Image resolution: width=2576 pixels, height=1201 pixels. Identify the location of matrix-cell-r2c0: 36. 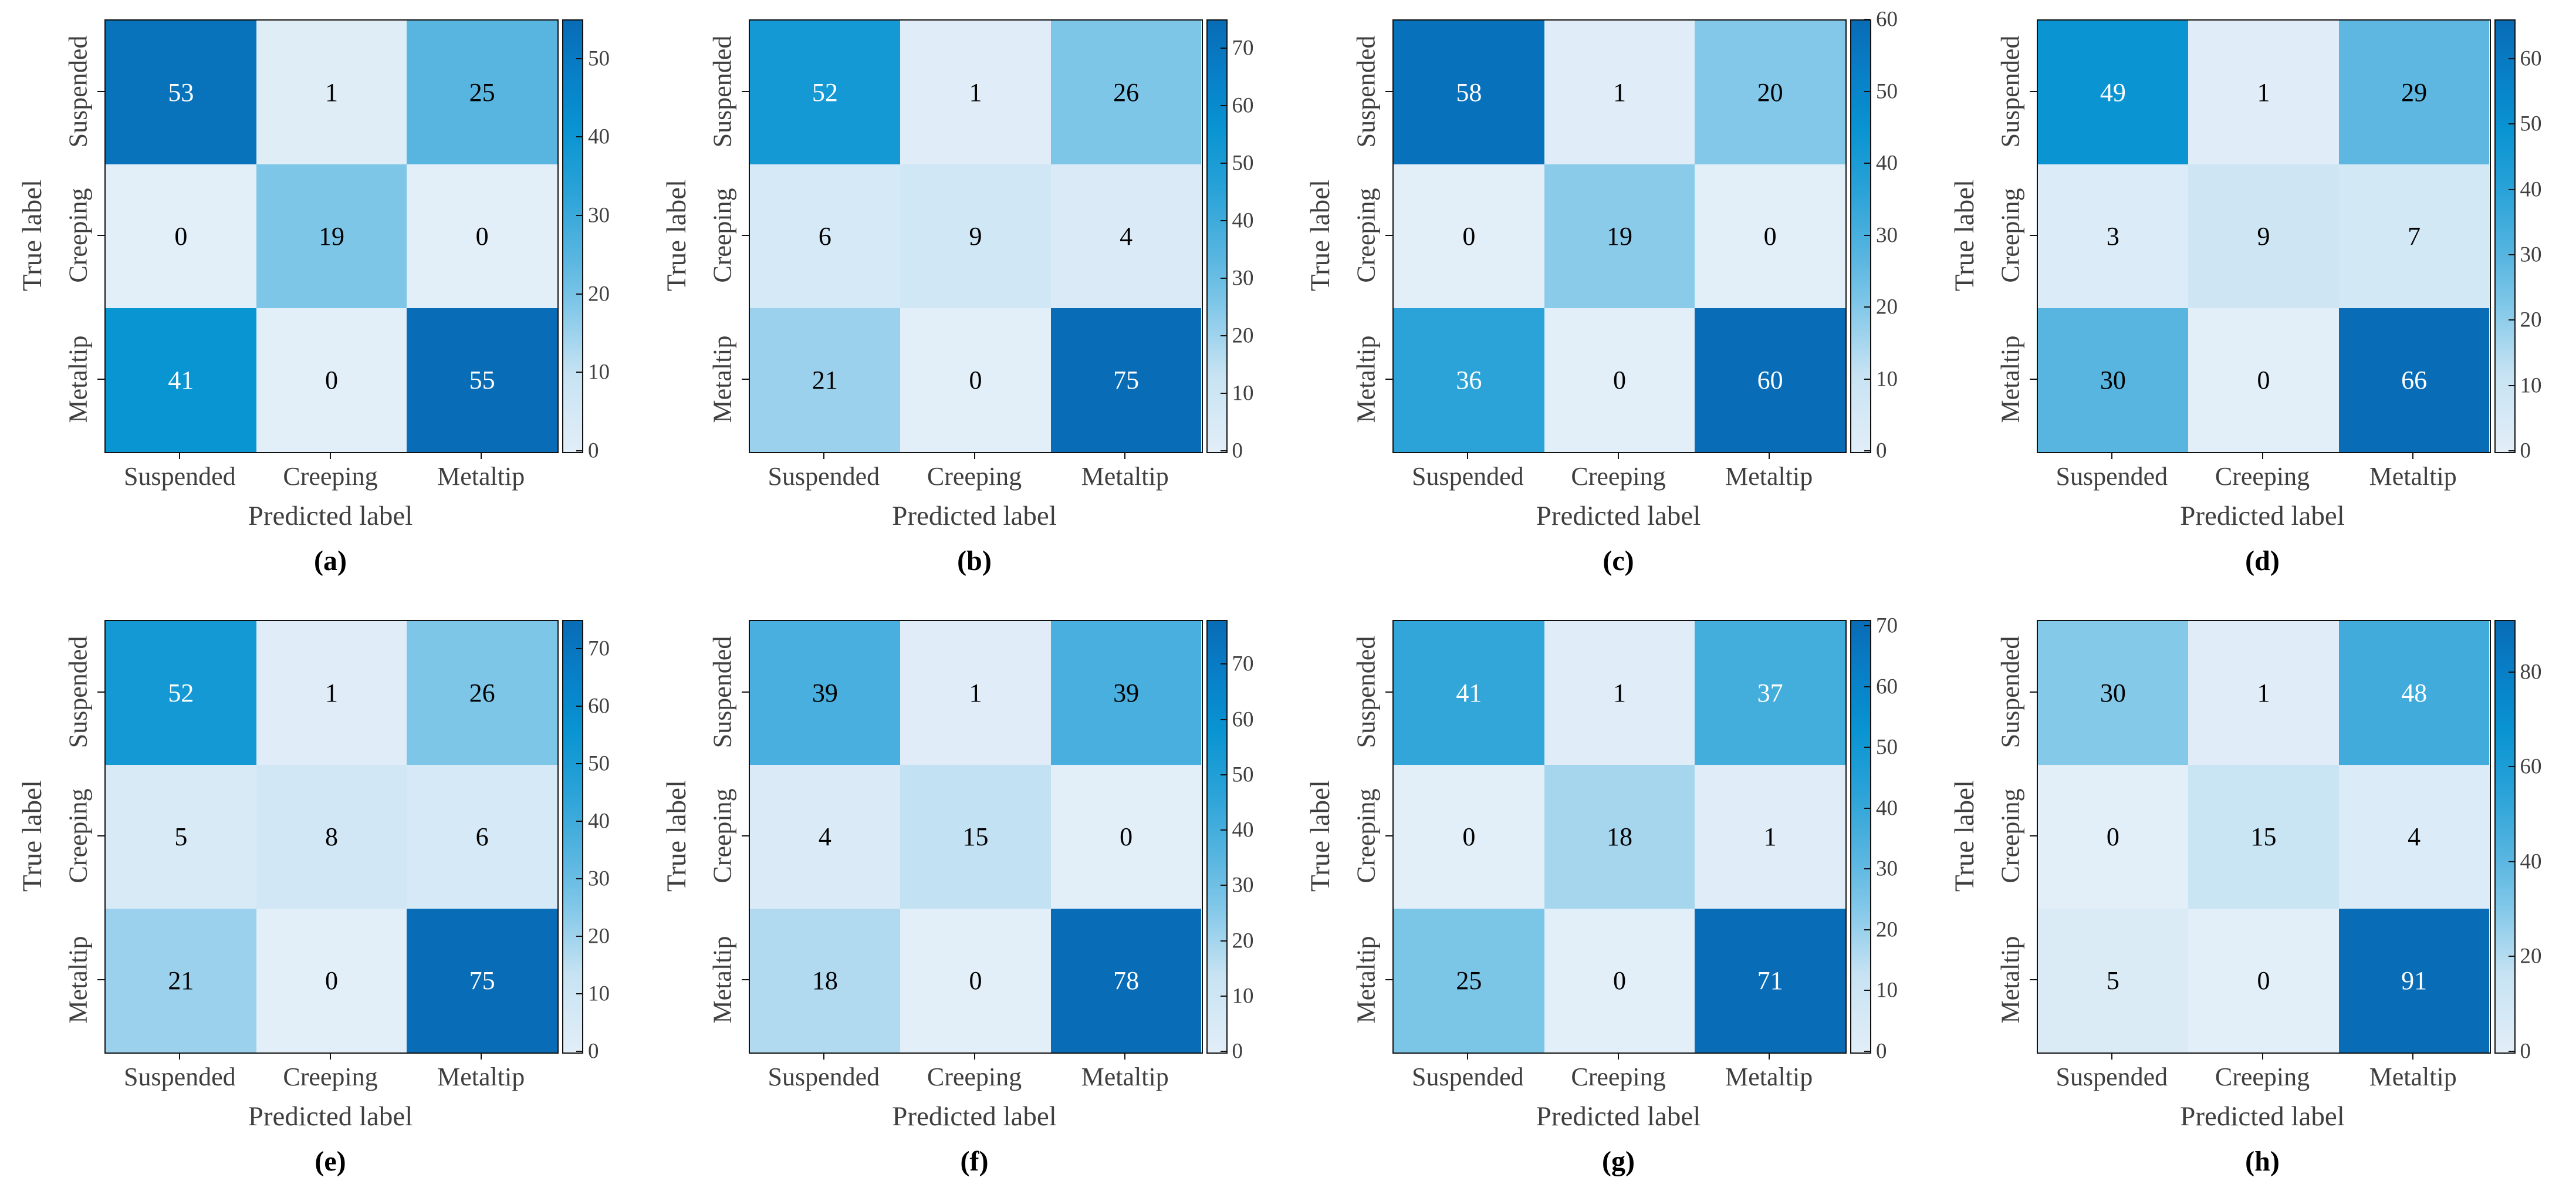
(1469, 380).